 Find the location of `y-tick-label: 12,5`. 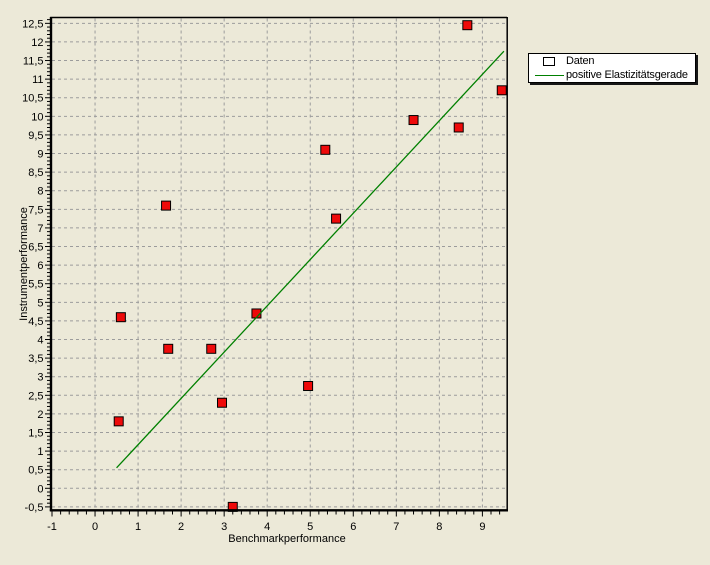

y-tick-label: 12,5 is located at coordinates (32, 24).